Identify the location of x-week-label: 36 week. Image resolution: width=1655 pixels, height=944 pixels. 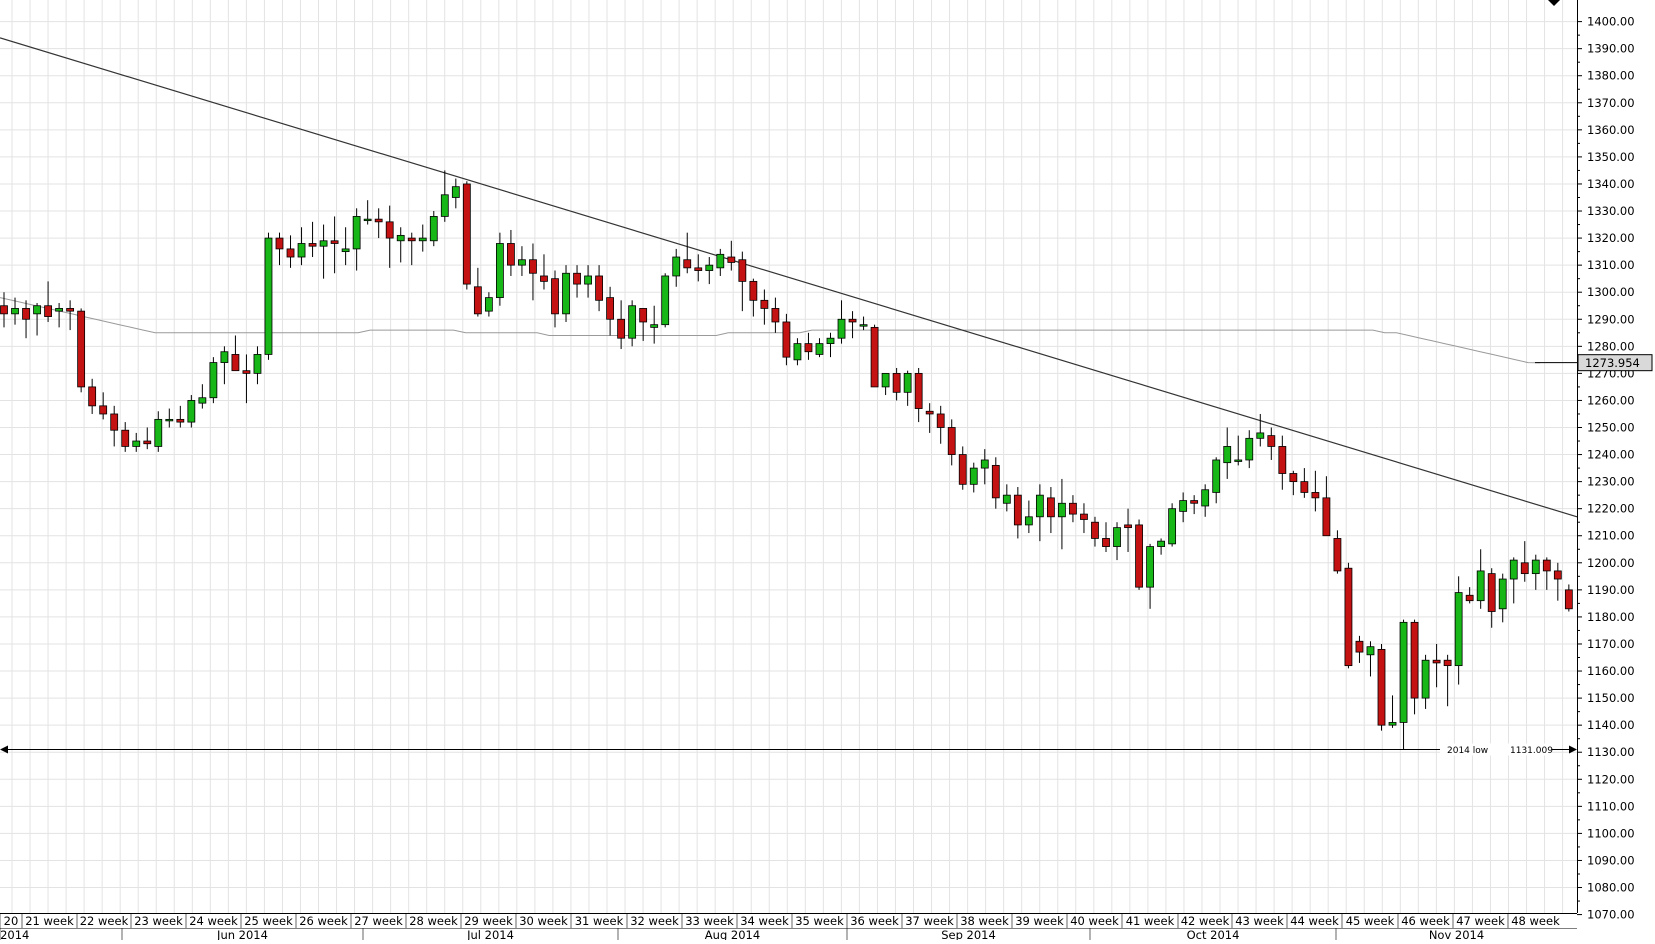
(874, 921).